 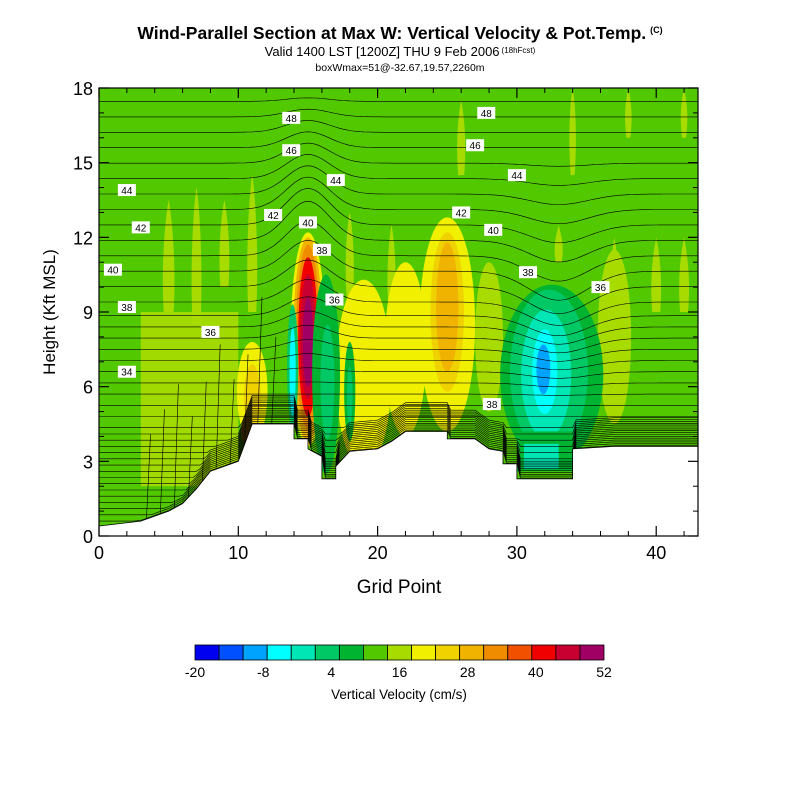 I want to click on theta-label-text: 46, so click(x=476, y=146).